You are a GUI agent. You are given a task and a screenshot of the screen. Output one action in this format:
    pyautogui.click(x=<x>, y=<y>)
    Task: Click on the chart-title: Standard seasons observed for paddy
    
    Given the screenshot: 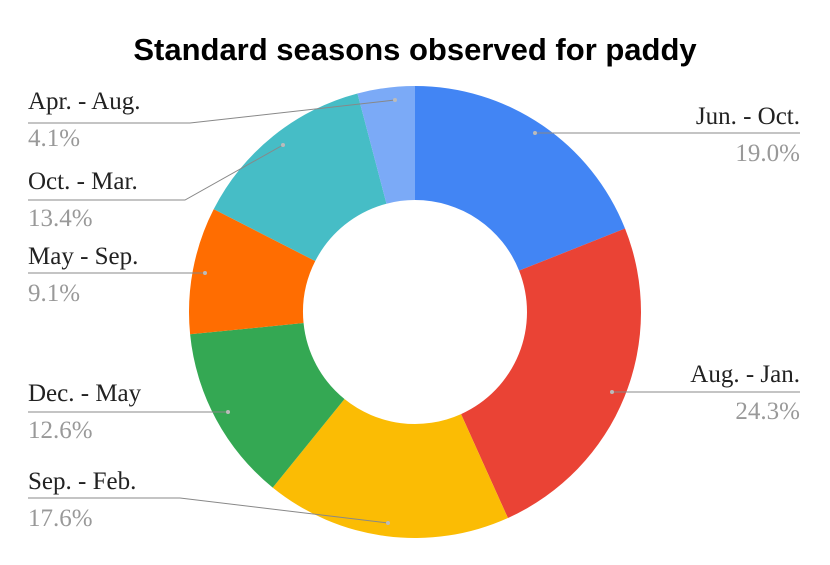 What is the action you would take?
    pyautogui.click(x=415, y=49)
    